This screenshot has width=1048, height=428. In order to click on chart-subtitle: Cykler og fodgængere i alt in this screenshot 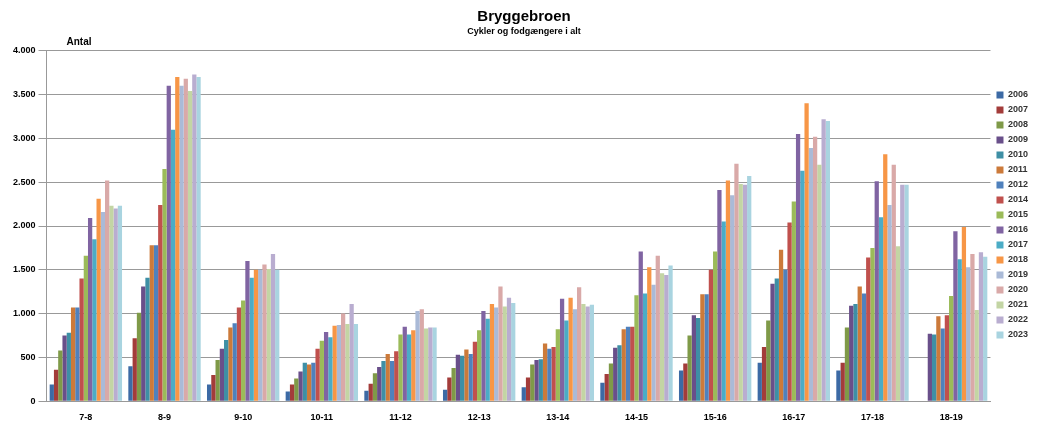, I will do `click(524, 30)`.